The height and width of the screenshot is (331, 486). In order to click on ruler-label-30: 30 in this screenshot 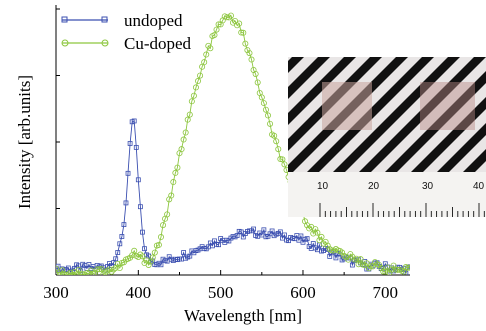, I will do `click(428, 186)`.